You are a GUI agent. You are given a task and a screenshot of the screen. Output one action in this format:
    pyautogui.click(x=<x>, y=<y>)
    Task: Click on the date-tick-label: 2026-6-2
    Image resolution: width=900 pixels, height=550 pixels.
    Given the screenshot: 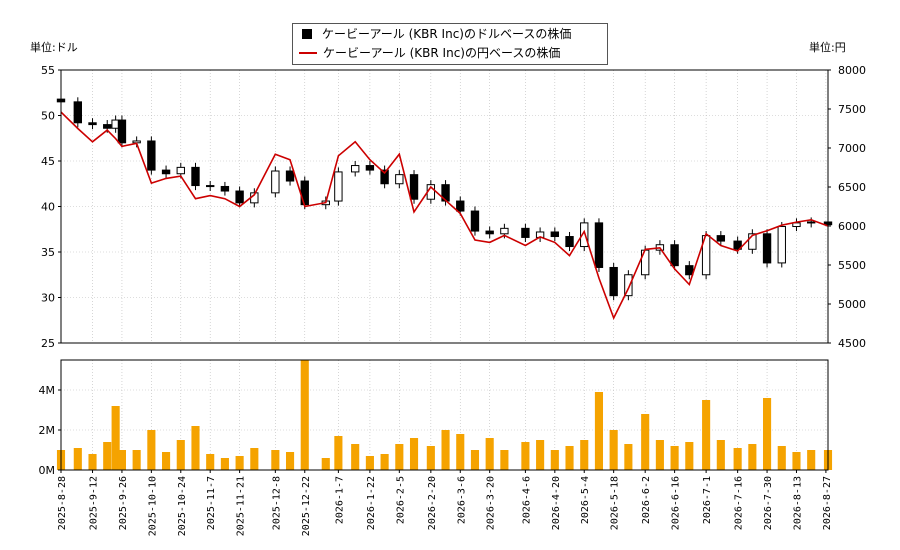 What is the action you would take?
    pyautogui.click(x=646, y=500)
    